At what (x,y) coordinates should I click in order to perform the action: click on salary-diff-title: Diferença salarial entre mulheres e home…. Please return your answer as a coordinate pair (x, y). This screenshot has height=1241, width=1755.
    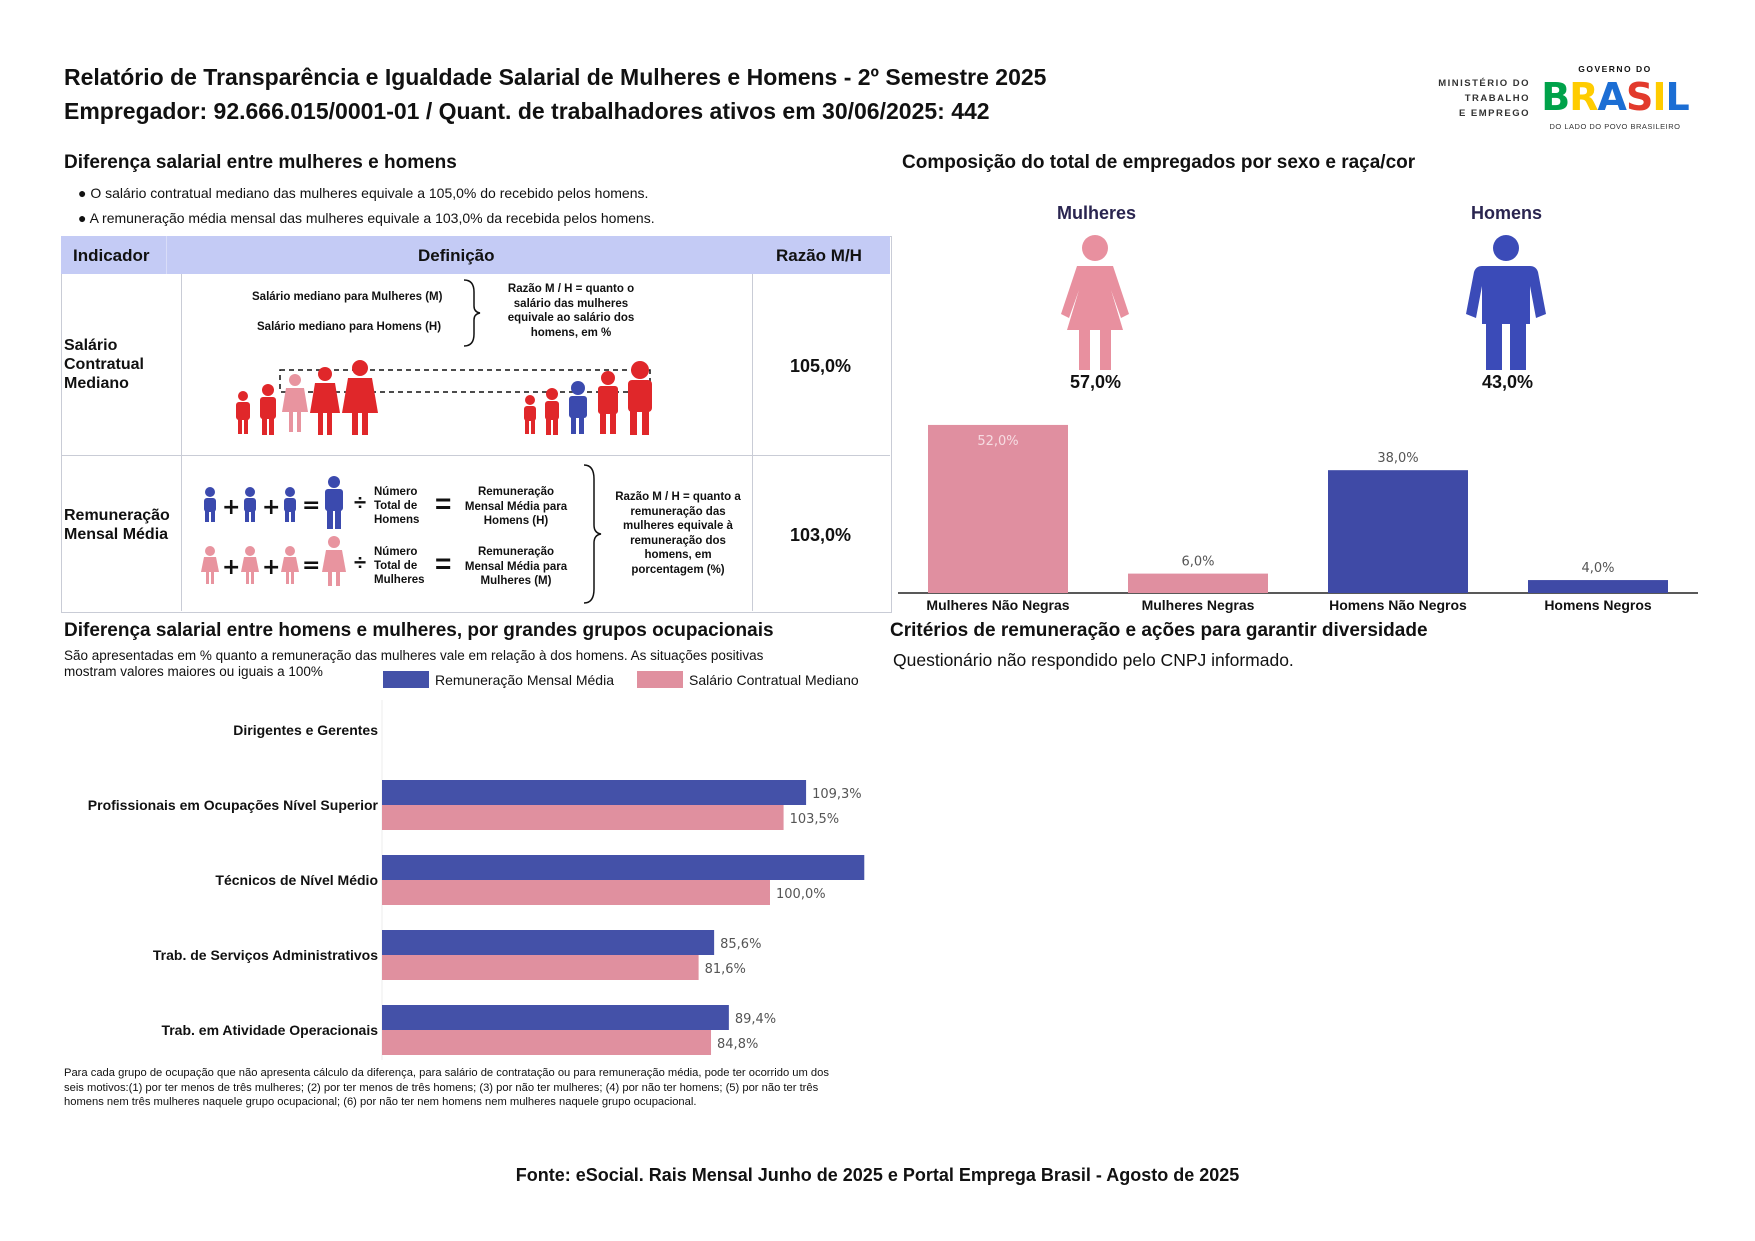
    Looking at the image, I should click on (260, 162).